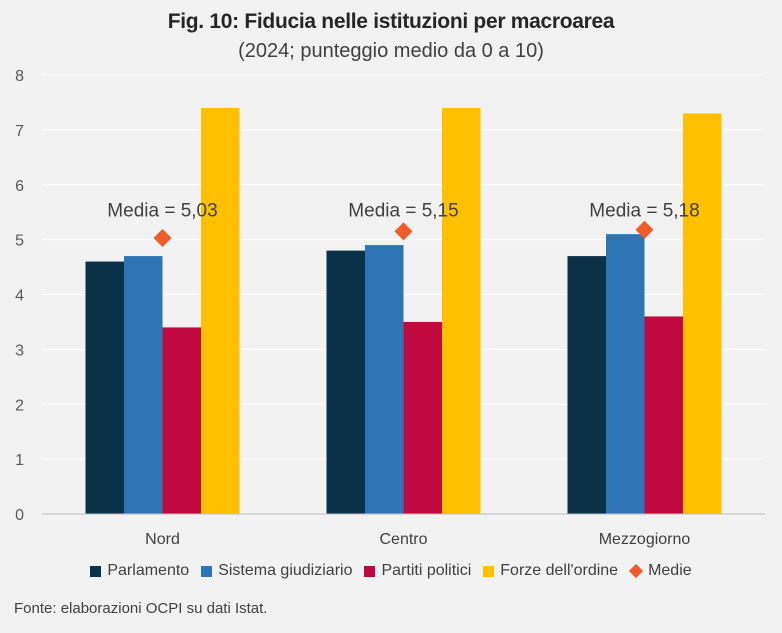 The height and width of the screenshot is (633, 782). What do you see at coordinates (403, 539) in the screenshot?
I see `x-category-label: Centro` at bounding box center [403, 539].